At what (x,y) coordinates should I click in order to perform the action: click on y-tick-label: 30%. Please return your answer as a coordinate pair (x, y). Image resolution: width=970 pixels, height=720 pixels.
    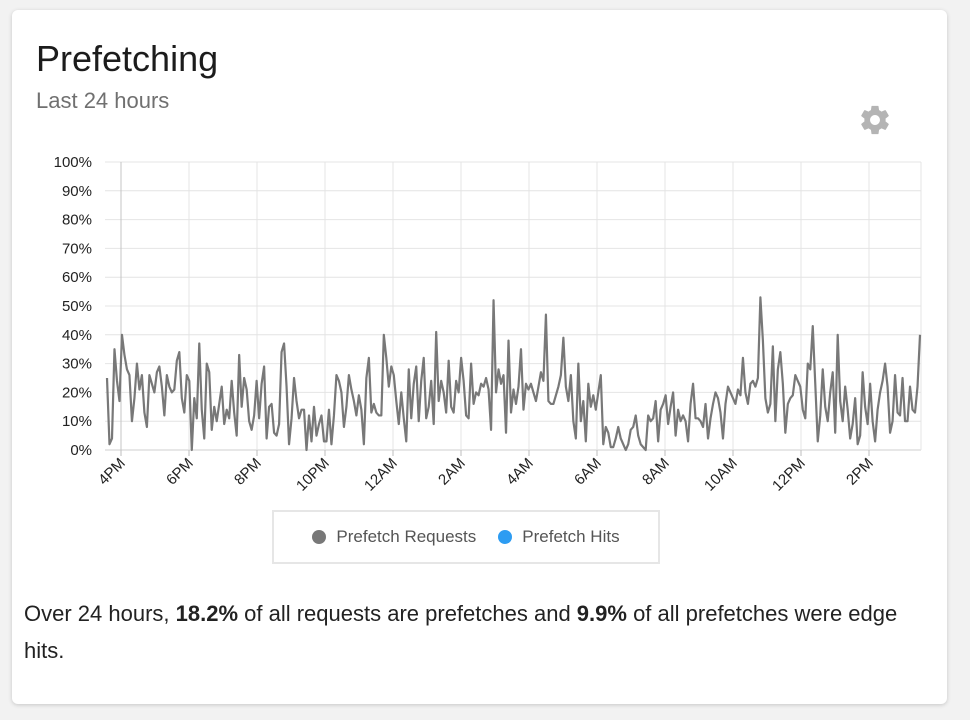
    Looking at the image, I should click on (77, 364).